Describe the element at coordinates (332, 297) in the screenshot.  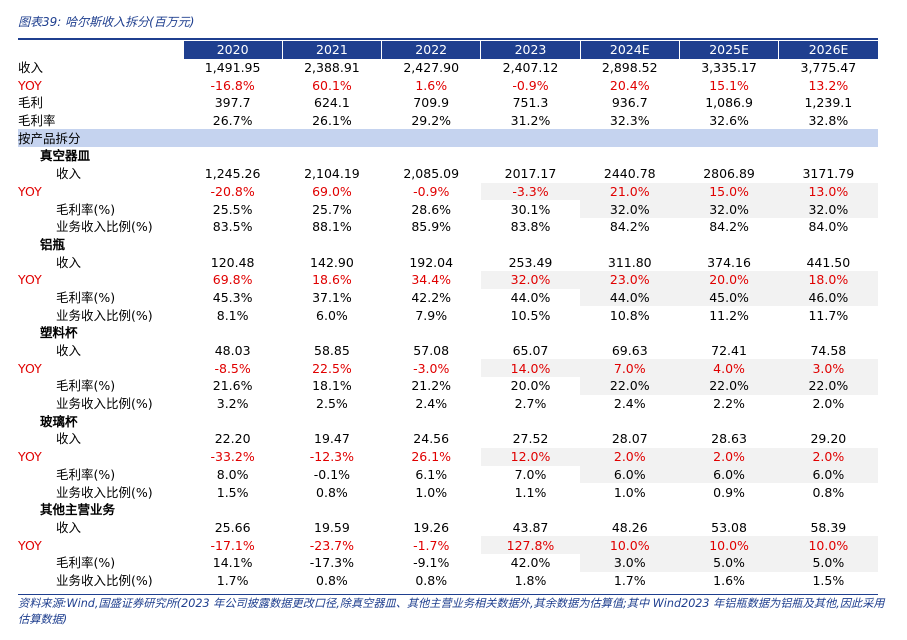
I see `table-cell: 37.1%` at that location.